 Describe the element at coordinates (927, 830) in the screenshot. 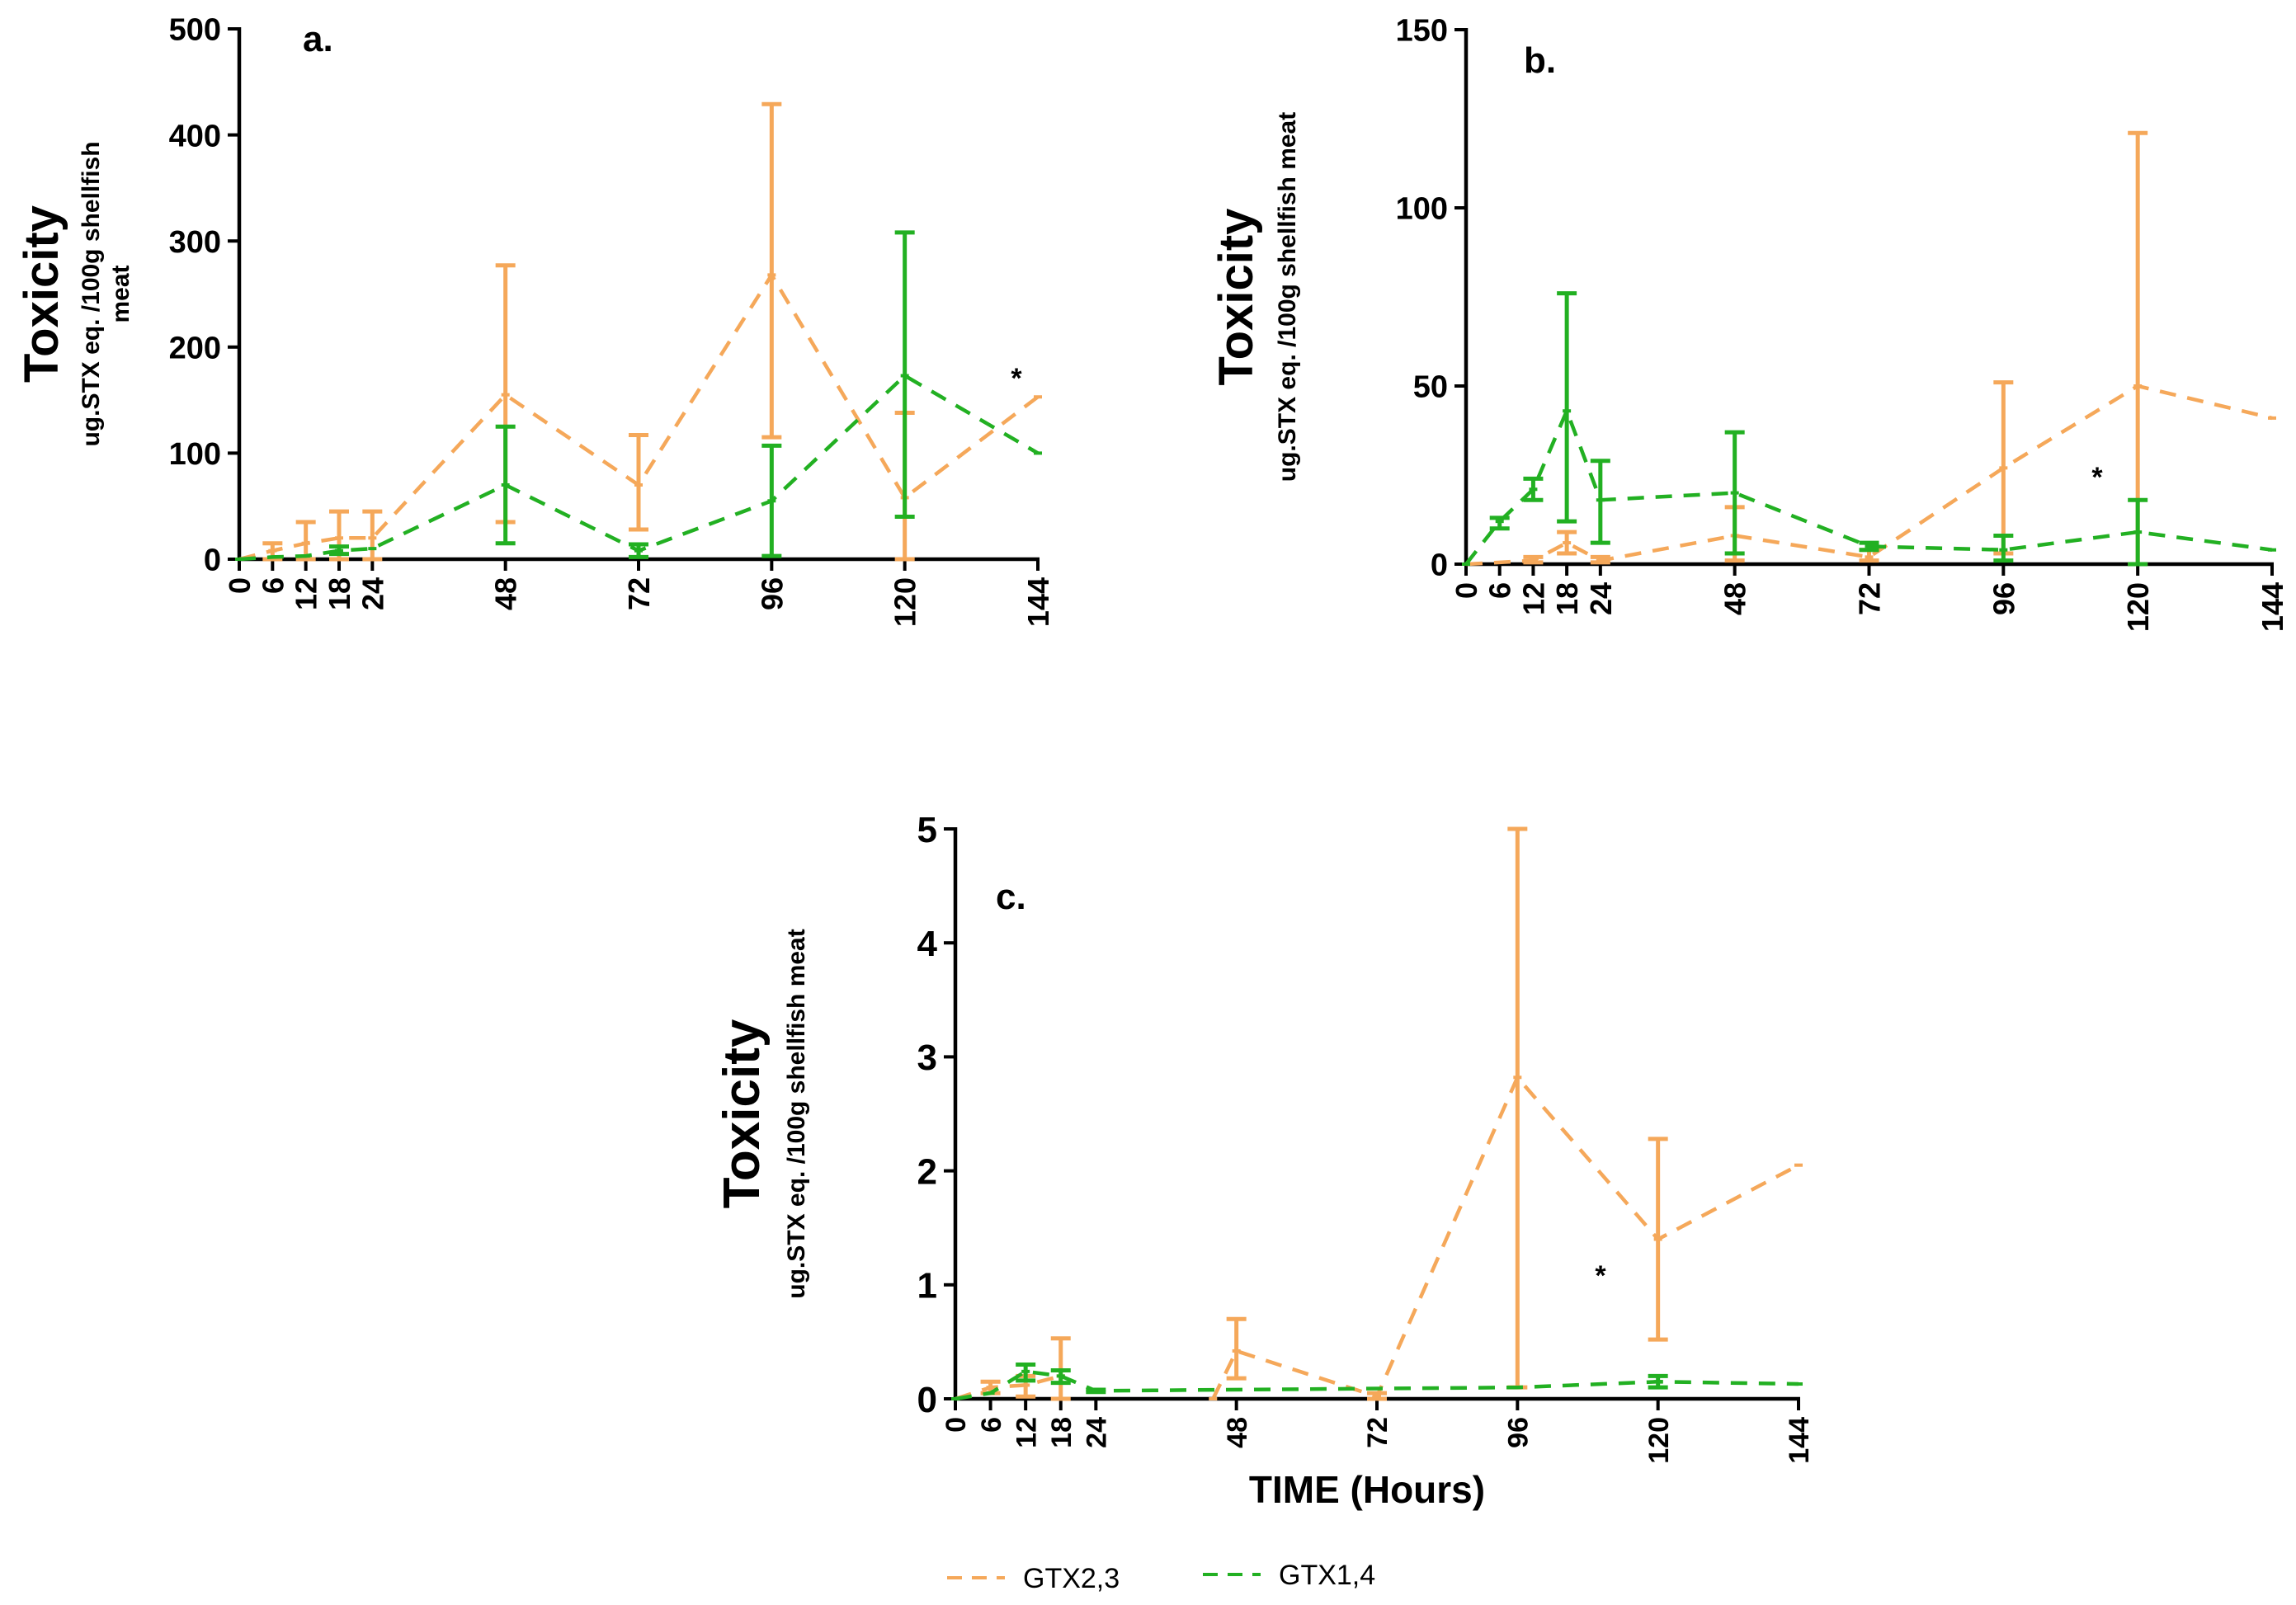

I see `y-tick-label: 5` at that location.